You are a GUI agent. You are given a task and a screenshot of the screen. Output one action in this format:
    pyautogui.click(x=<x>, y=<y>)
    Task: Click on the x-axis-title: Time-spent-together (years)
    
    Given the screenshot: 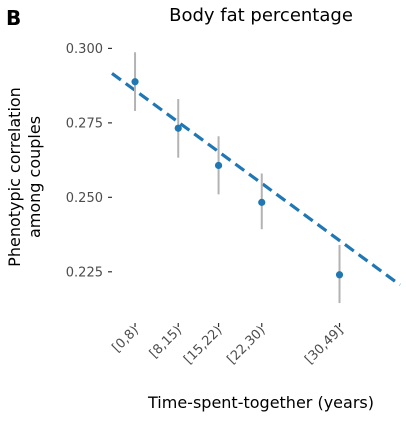 What is the action you would take?
    pyautogui.click(x=260, y=402)
    